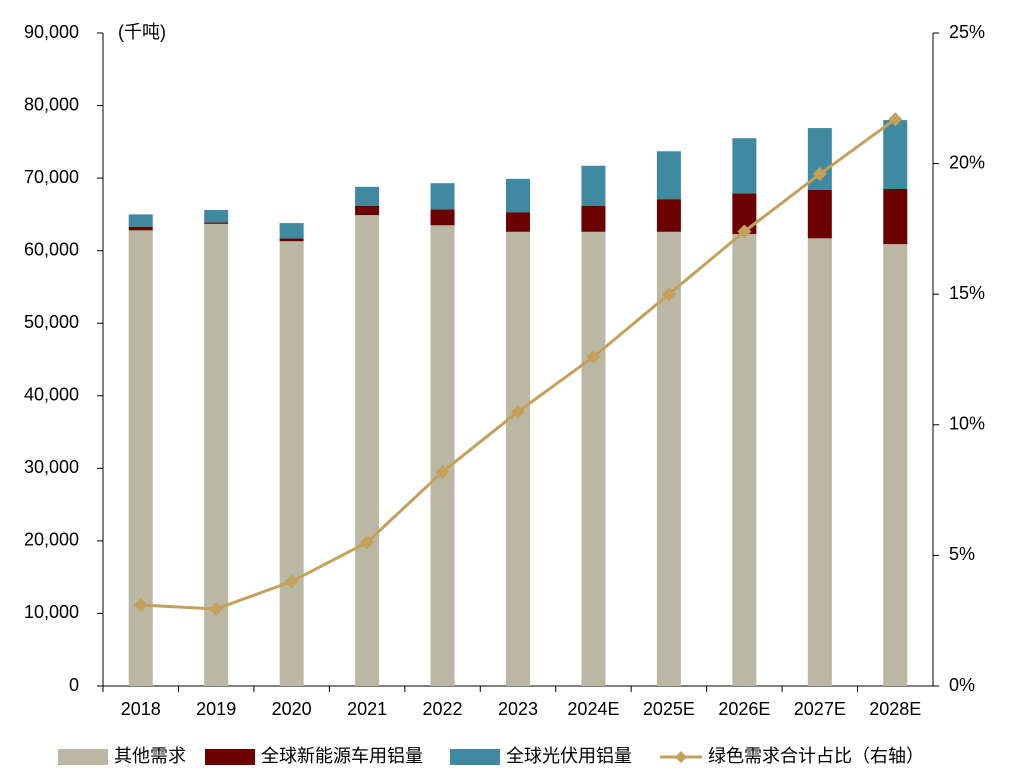 The image size is (1012, 783). Describe the element at coordinates (342, 756) in the screenshot. I see `legend-label: 全球新能源车用铝量` at that location.